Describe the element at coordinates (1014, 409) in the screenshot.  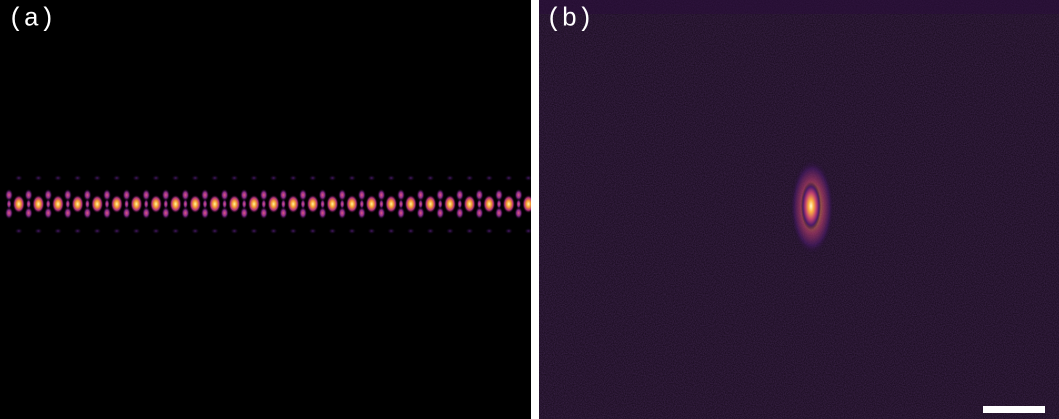
I see `scale-bar` at that location.